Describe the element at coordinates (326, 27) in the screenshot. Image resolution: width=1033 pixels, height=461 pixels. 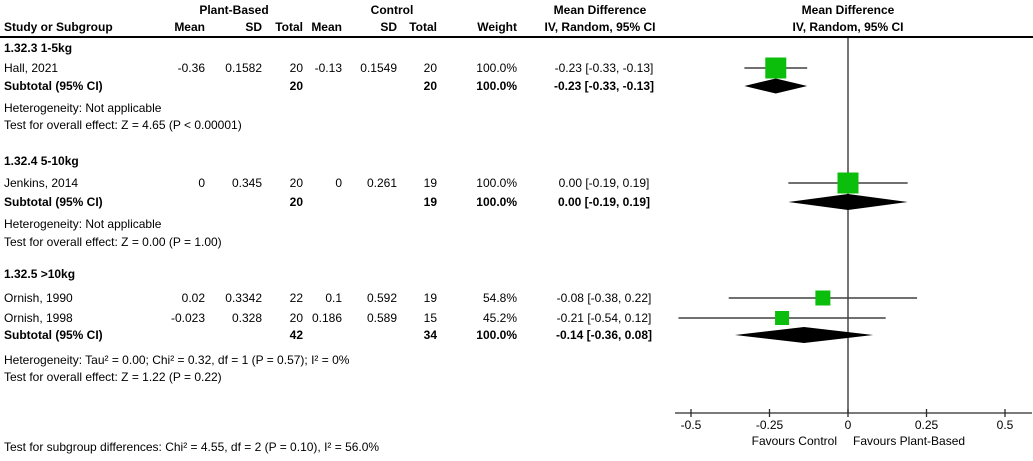
I see `control-mean-header: Mean` at that location.